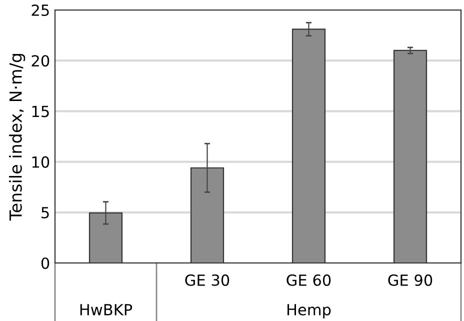 This screenshot has height=321, width=464. I want to click on y-tick-label: 10, so click(41, 162).